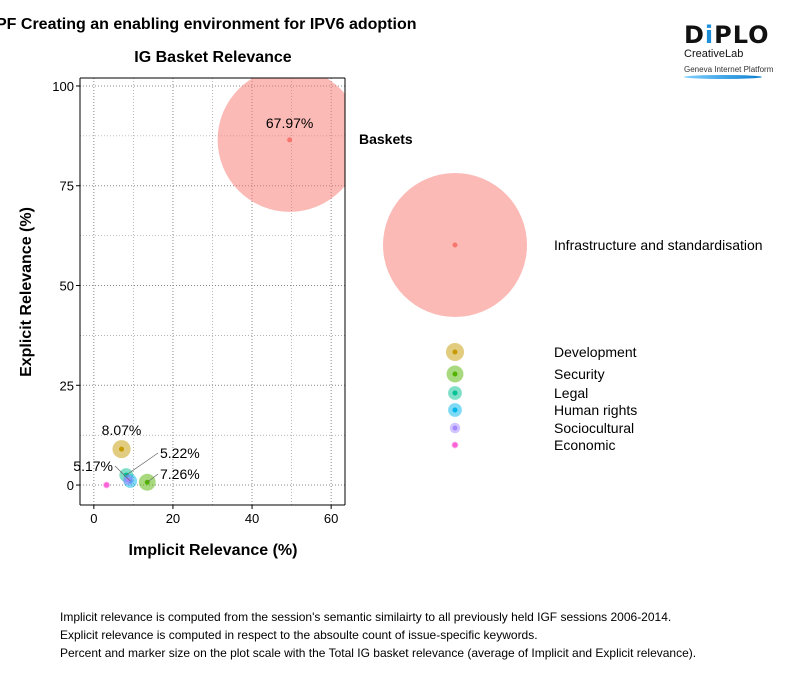 The width and height of the screenshot is (800, 700). What do you see at coordinates (525, 374) in the screenshot?
I see `legend-item: Security` at bounding box center [525, 374].